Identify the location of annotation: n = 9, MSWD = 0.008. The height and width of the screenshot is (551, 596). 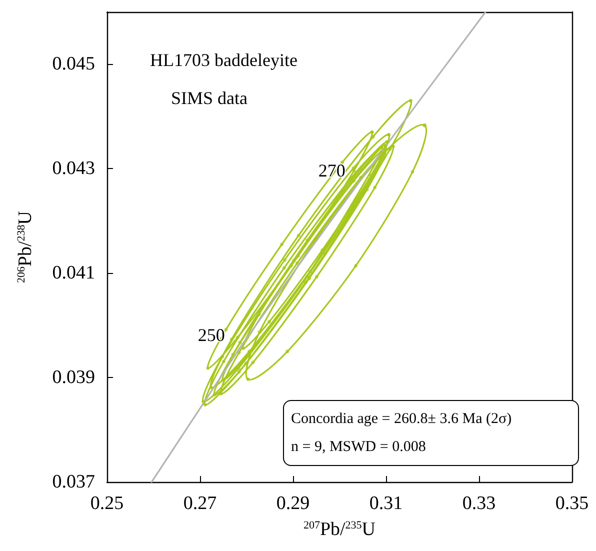
(359, 447).